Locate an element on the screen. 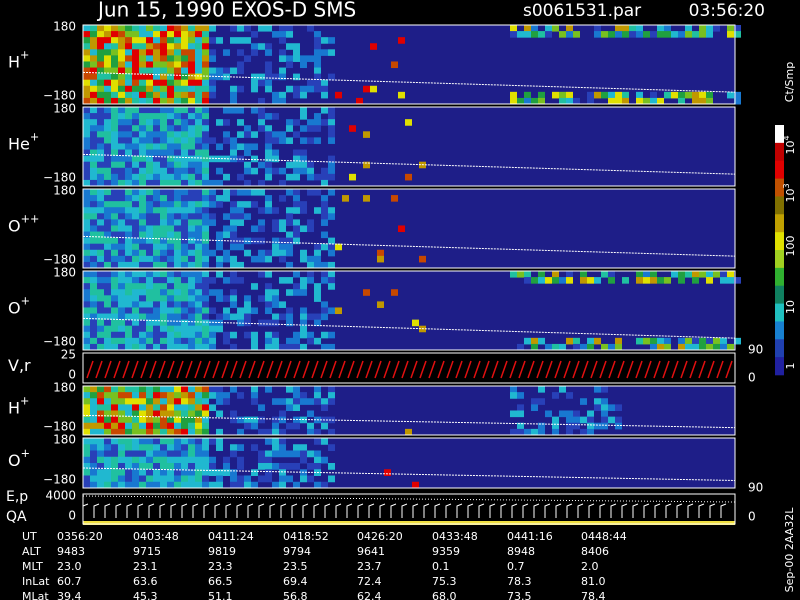  table-cell: 0441:16 is located at coordinates (530, 536).